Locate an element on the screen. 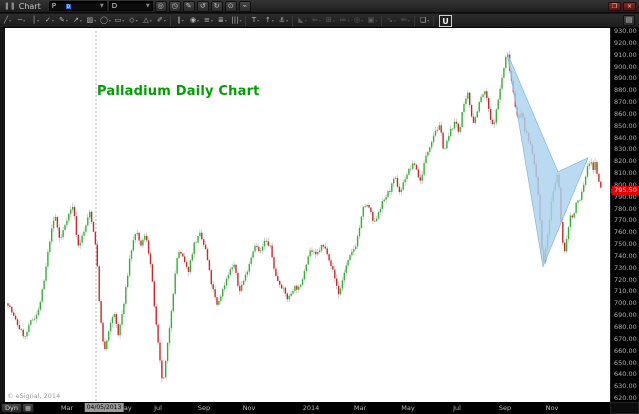 Image resolution: width=639 pixels, height=414 pixels. price-tick-label: 810.00 is located at coordinates (625, 173).